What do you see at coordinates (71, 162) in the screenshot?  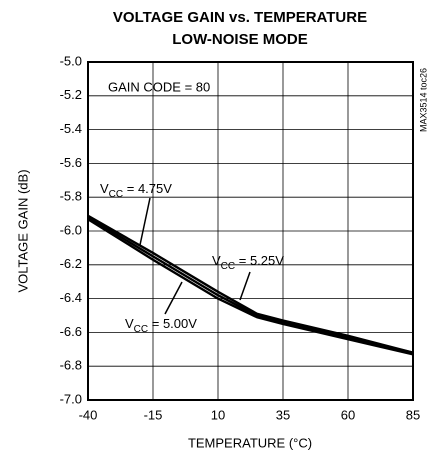 I see `y-tick-label: -5.6` at bounding box center [71, 162].